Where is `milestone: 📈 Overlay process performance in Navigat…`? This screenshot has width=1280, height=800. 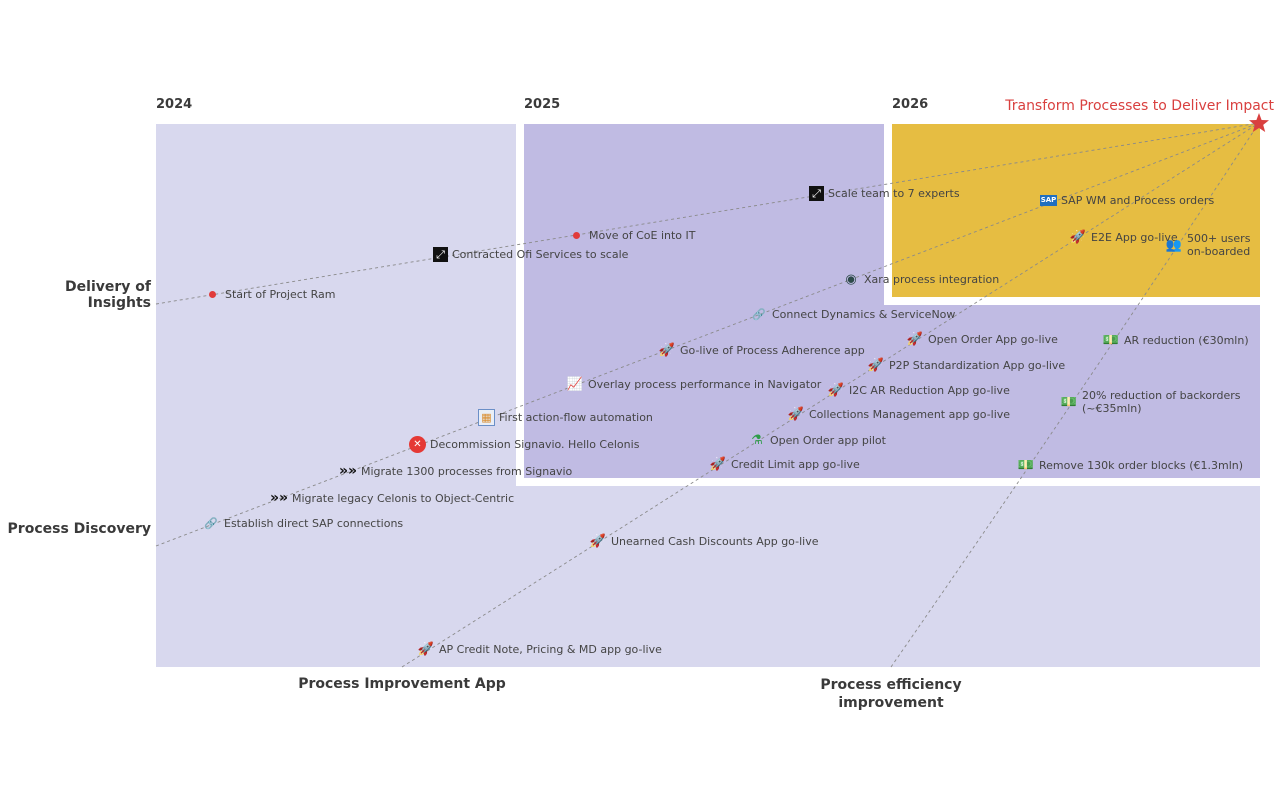
milestone: 📈 Overlay process performance in Navigat… is located at coordinates (694, 384).